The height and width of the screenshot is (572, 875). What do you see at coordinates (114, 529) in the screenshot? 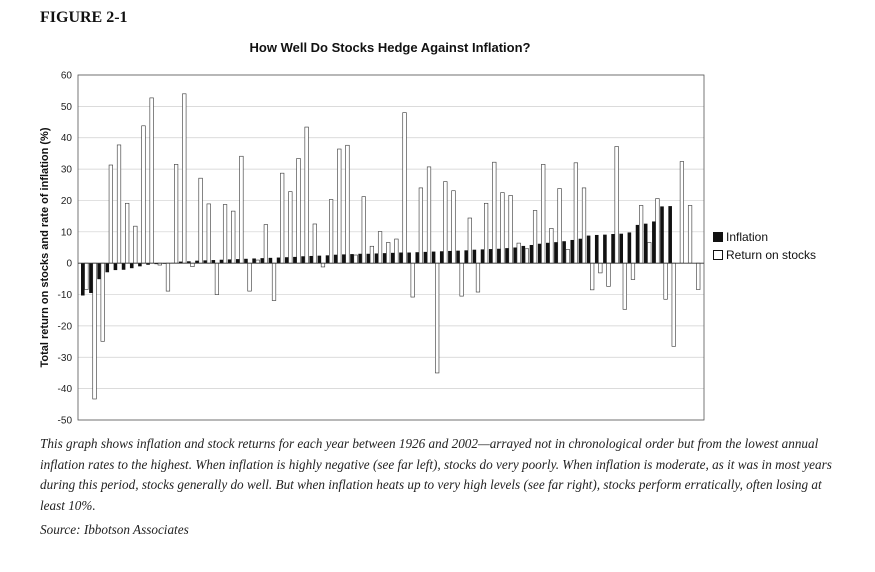
I see `source-note: Source: Ibbotson Associates` at bounding box center [114, 529].